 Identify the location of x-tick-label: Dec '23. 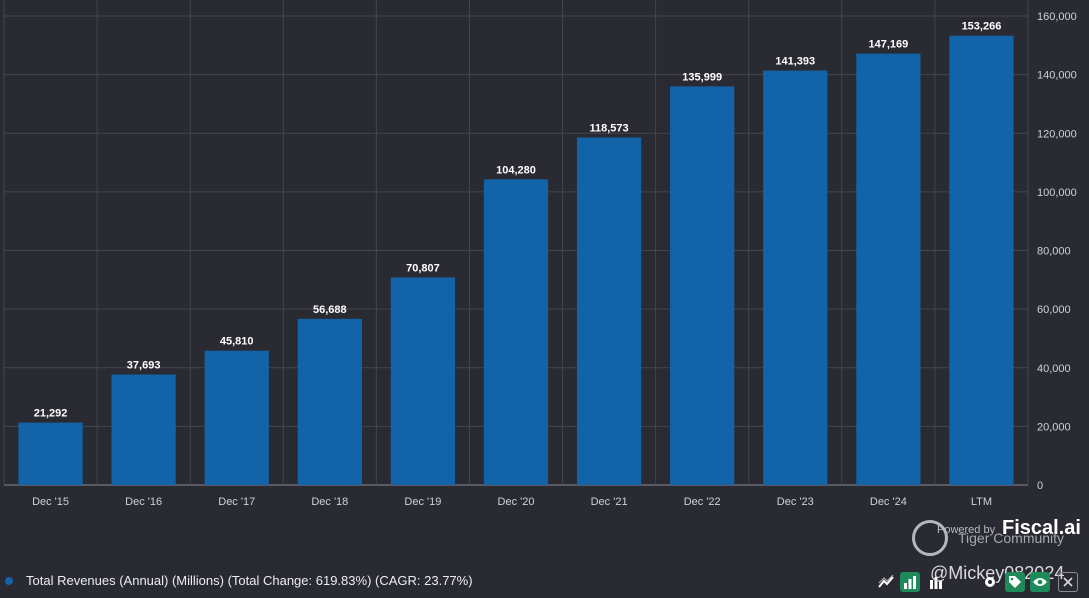
(795, 502).